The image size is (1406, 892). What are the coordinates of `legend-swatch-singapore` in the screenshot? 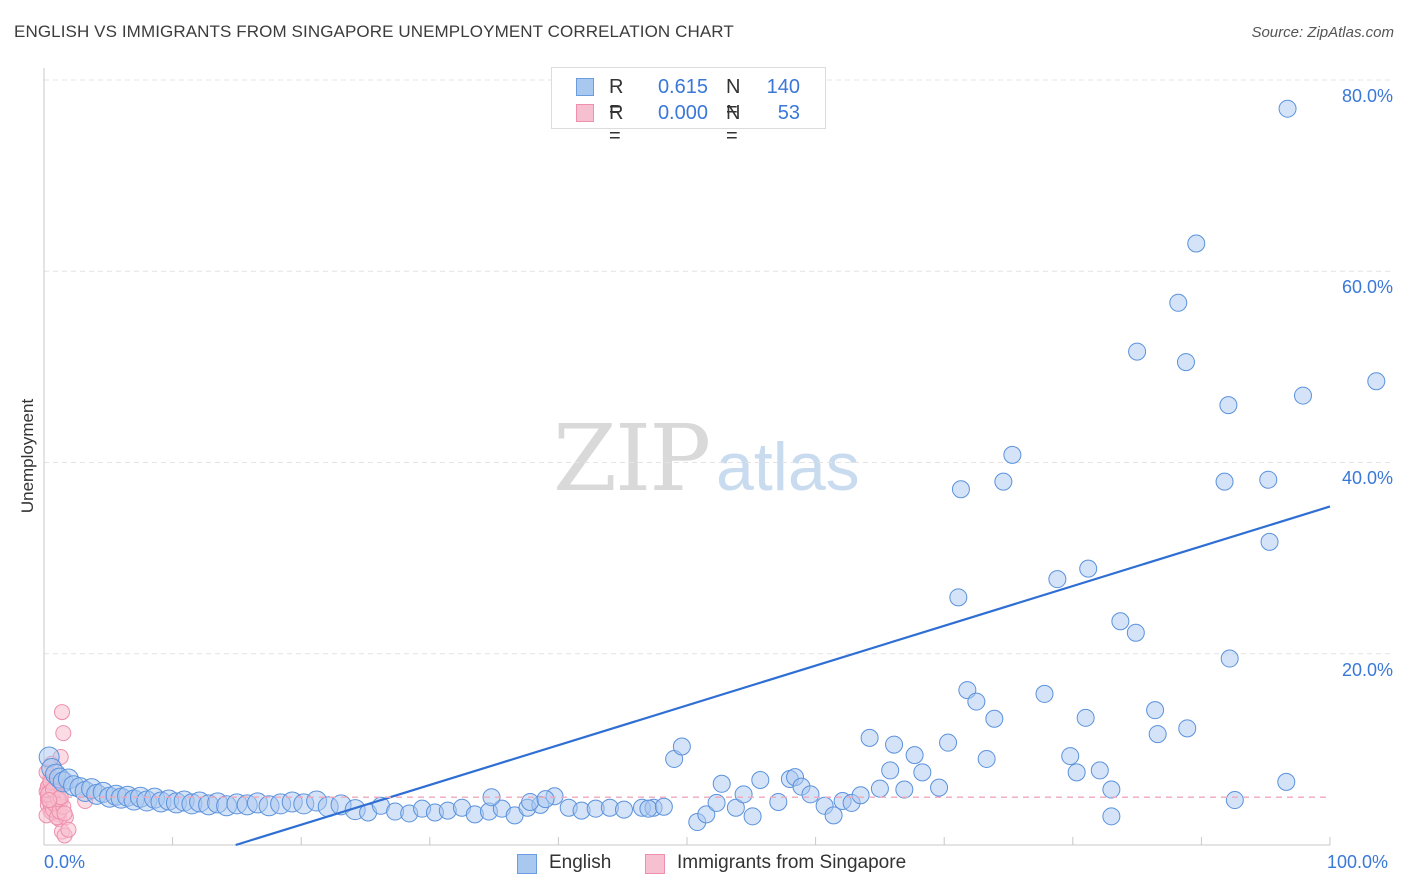 It's located at (655, 864).